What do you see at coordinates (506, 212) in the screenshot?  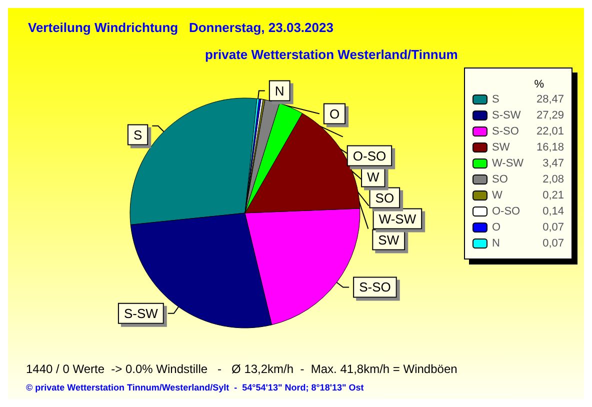 I see `legend-label: O-SO` at bounding box center [506, 212].